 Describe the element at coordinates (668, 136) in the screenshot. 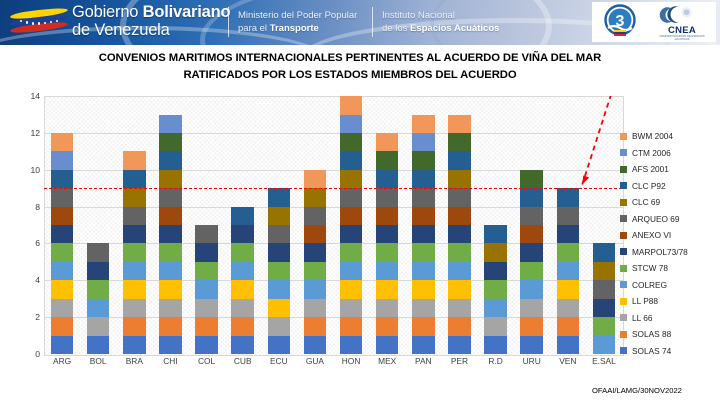

I see `legend-item: BWM 2004` at that location.